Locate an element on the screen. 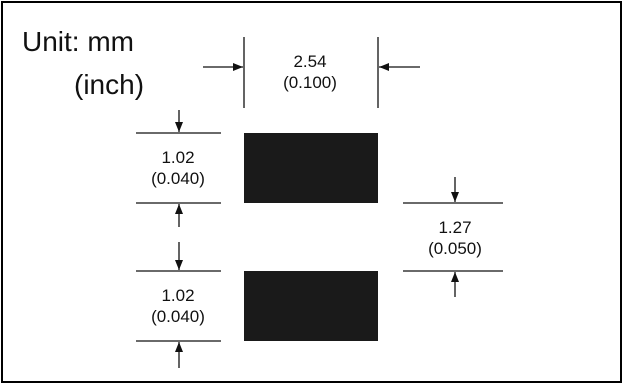 The height and width of the screenshot is (385, 624). pad-top is located at coordinates (311, 168).